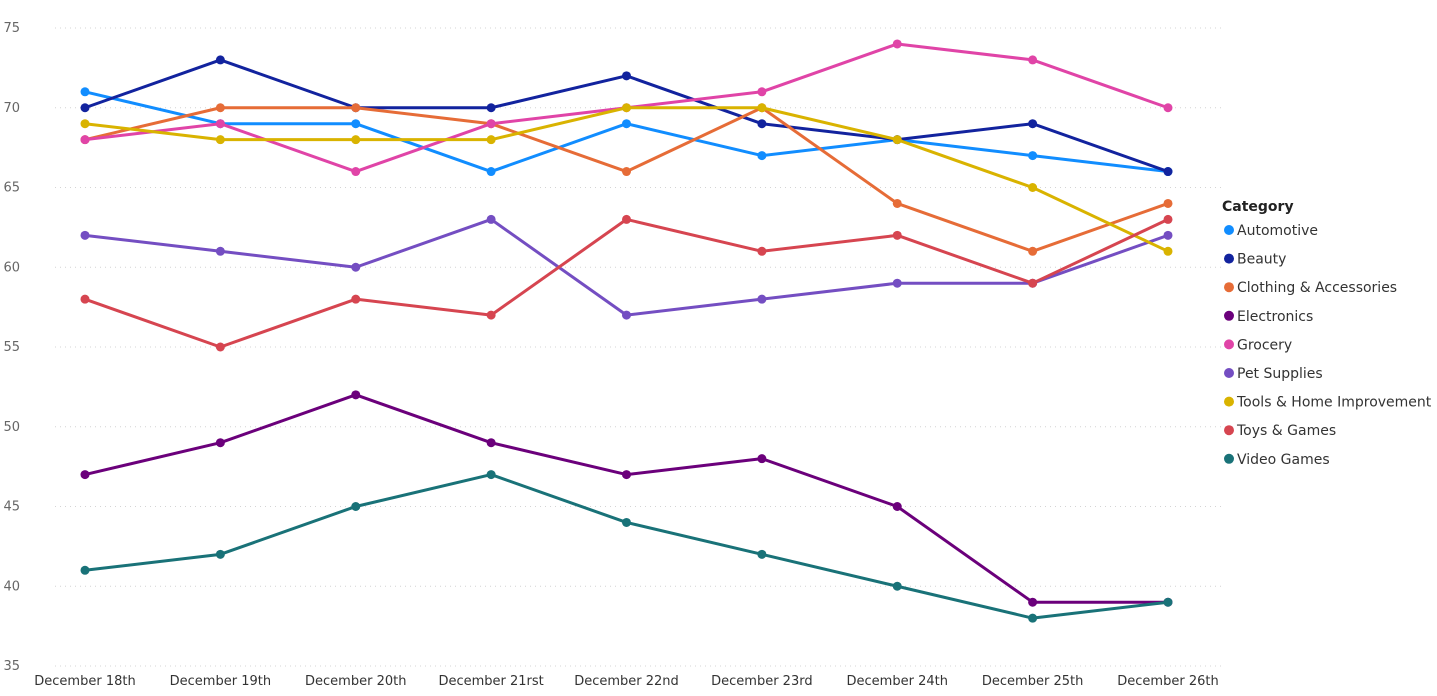  Describe the element at coordinates (626, 267) in the screenshot. I see `series-pet-supplies` at that location.